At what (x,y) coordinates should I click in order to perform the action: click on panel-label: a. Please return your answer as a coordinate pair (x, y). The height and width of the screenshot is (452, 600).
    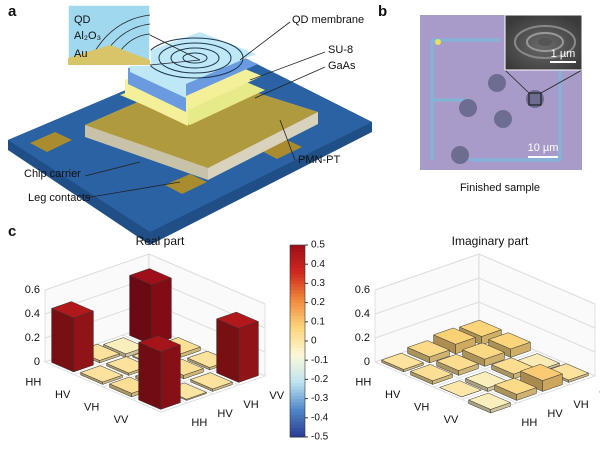
    Looking at the image, I should click on (12, 11).